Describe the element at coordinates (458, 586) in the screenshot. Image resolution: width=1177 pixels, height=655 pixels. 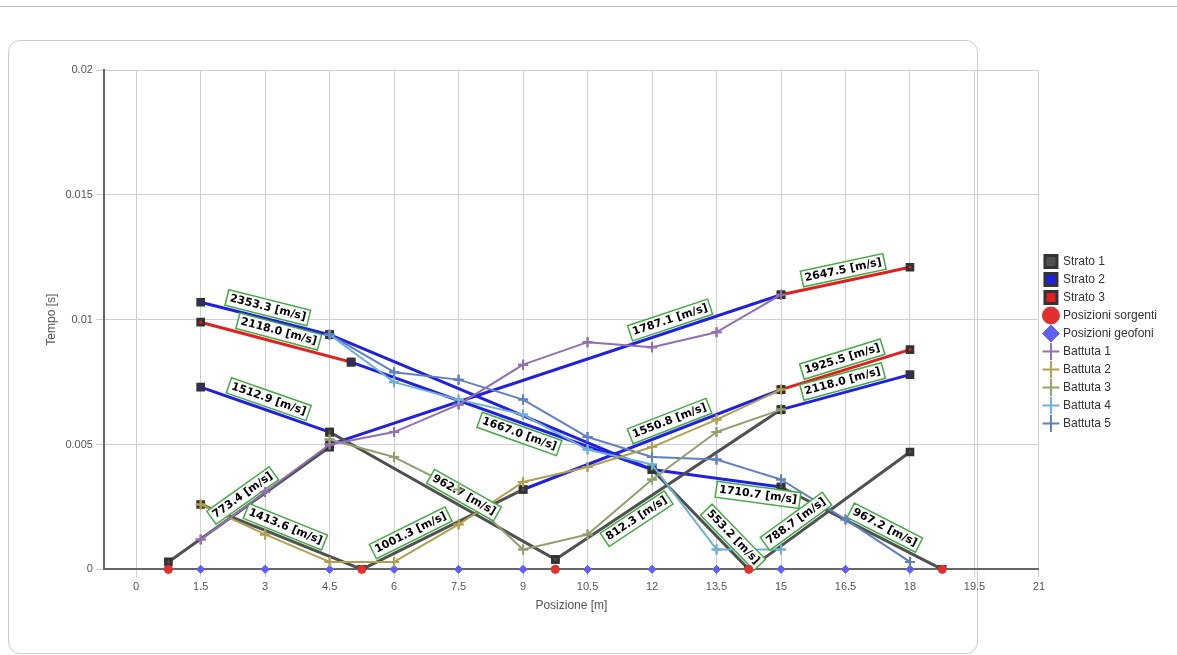
I see `x-tick-label: 7.5` at that location.